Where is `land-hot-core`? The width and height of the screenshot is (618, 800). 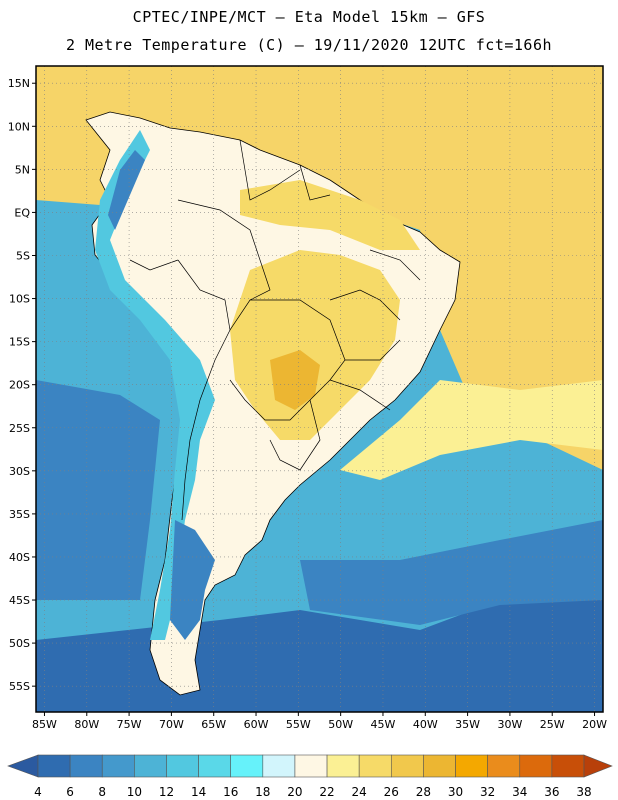
land-hot-core is located at coordinates (295, 380).